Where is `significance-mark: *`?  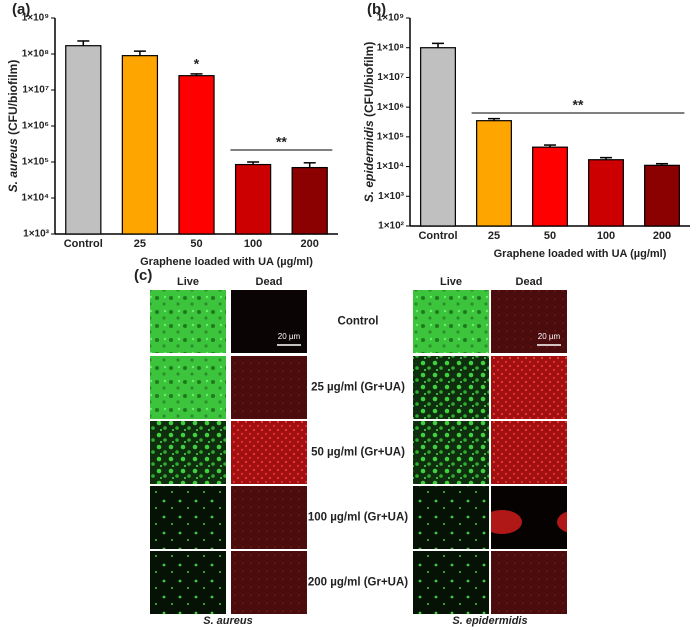 significance-mark: * is located at coordinates (197, 64).